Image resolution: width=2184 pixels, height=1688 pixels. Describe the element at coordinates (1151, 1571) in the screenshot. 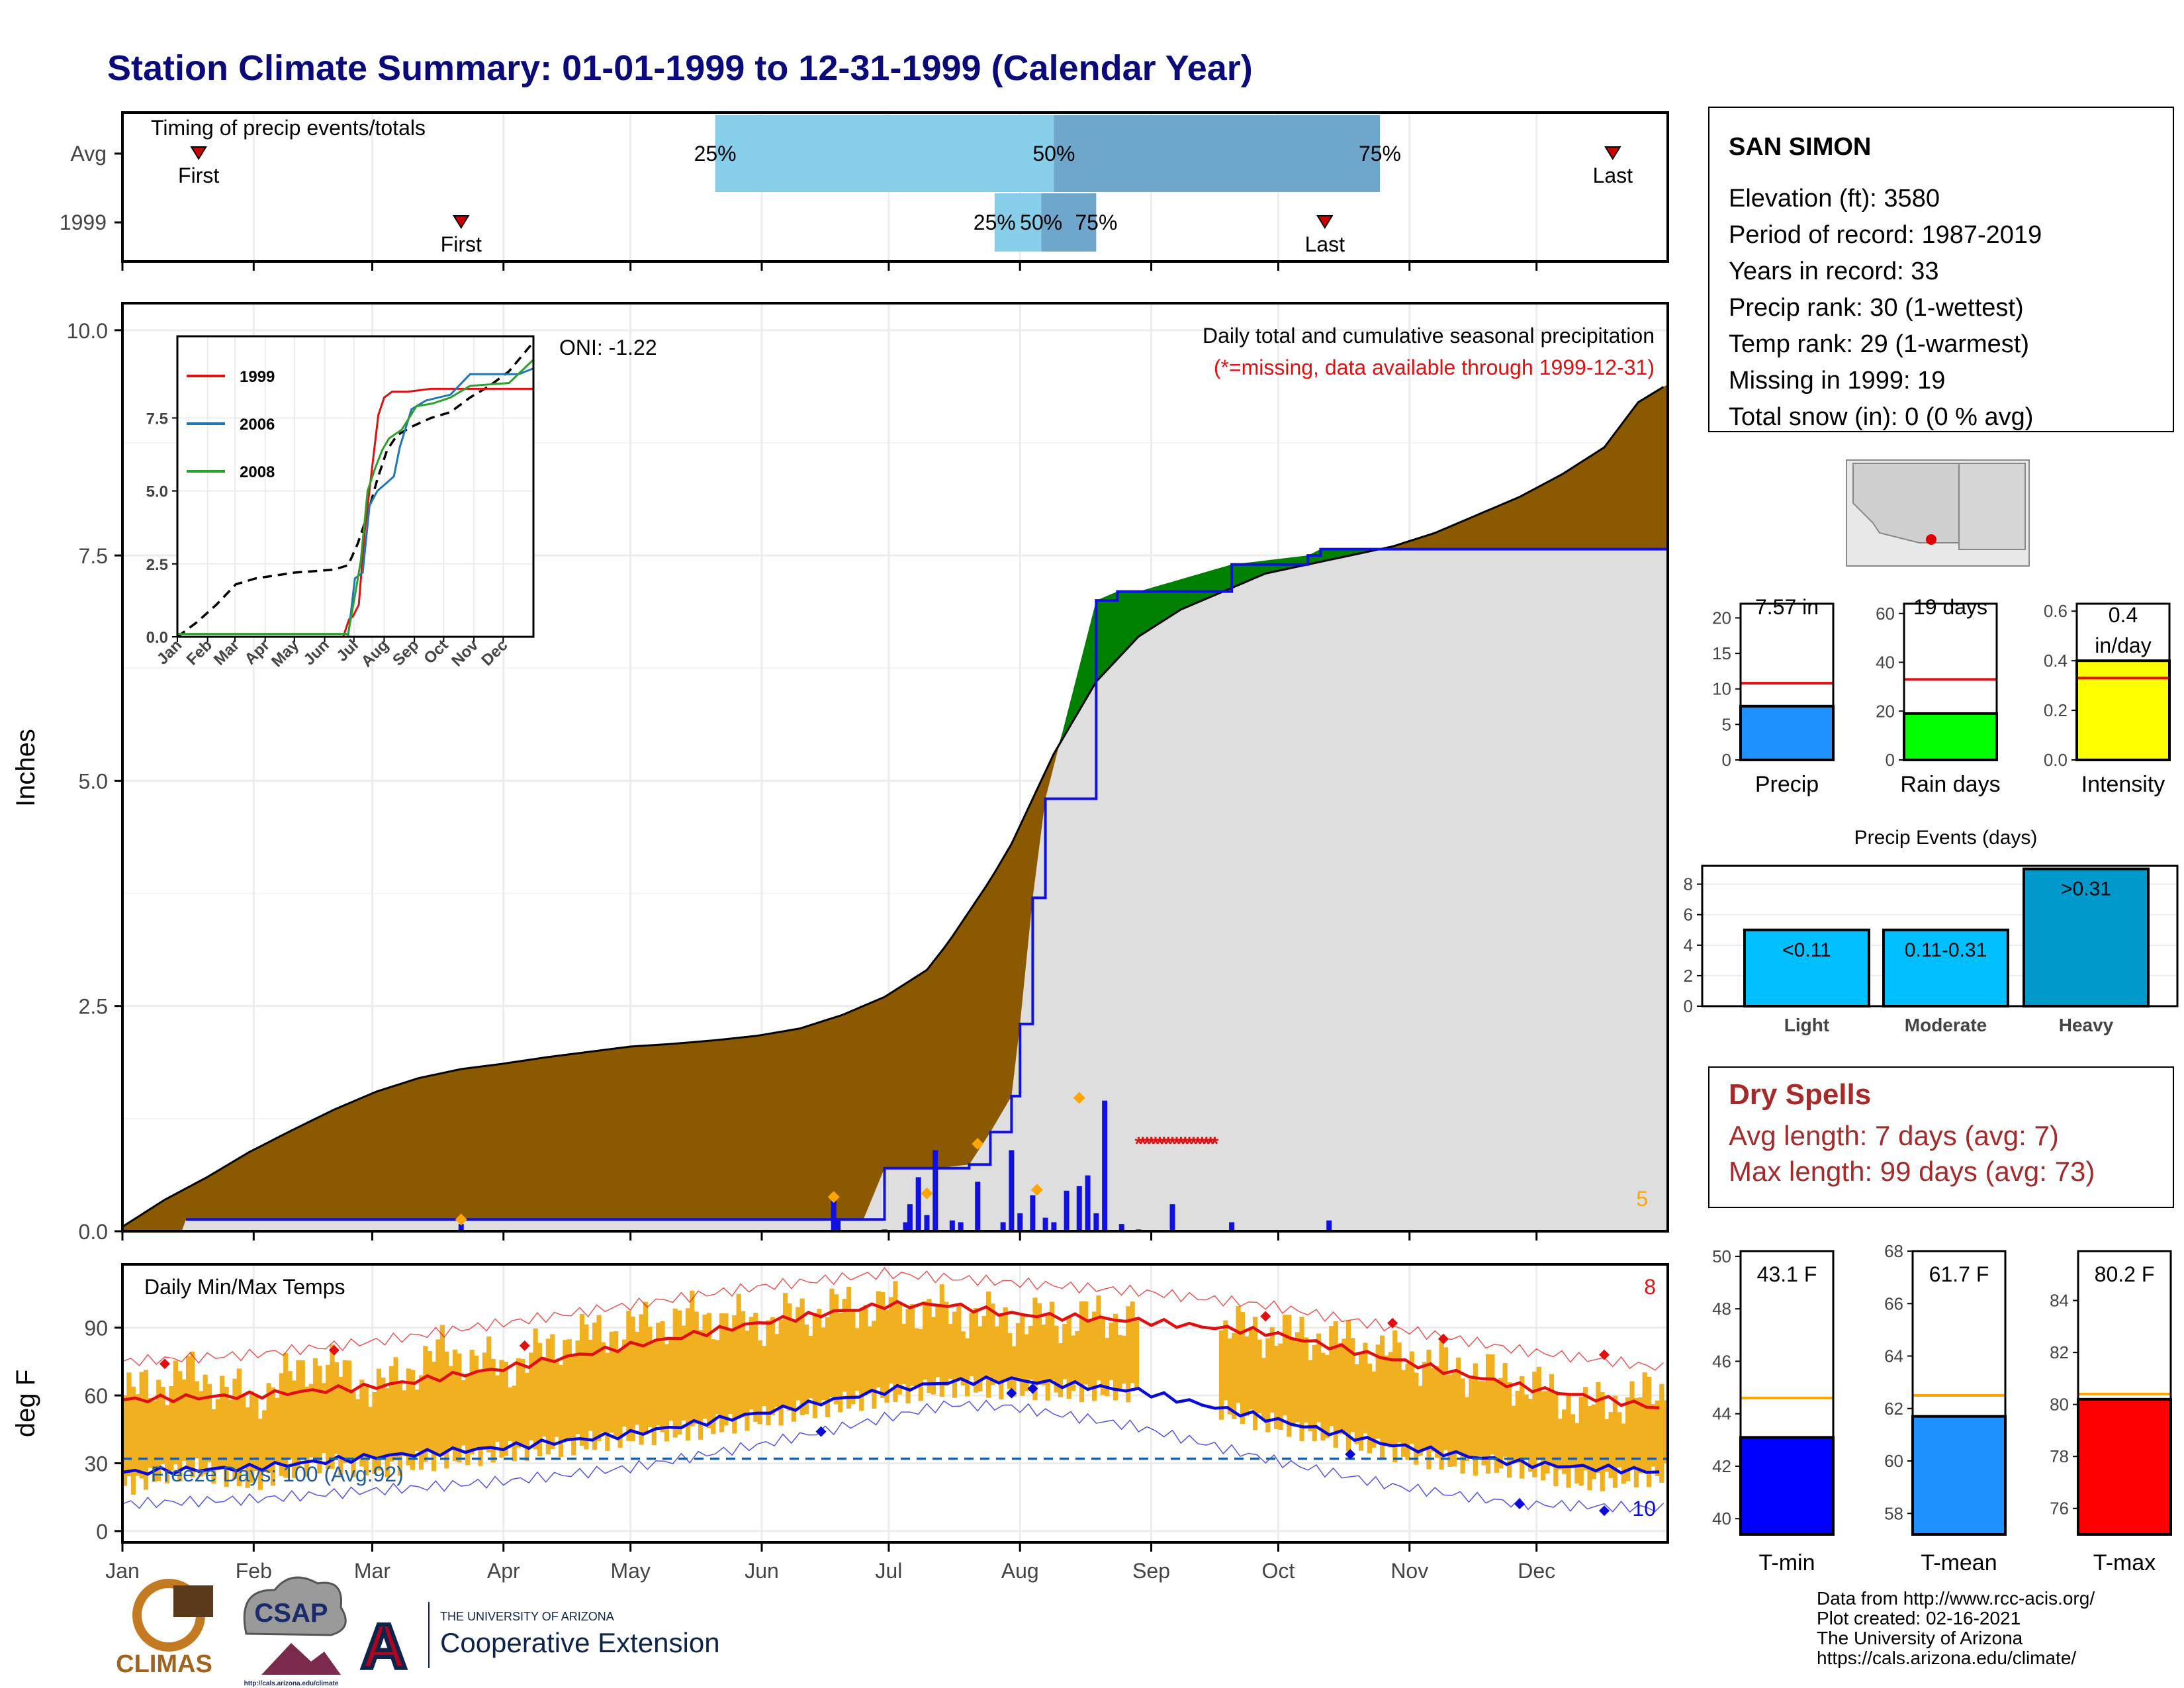

I see `month-tick-label: Sep` at that location.